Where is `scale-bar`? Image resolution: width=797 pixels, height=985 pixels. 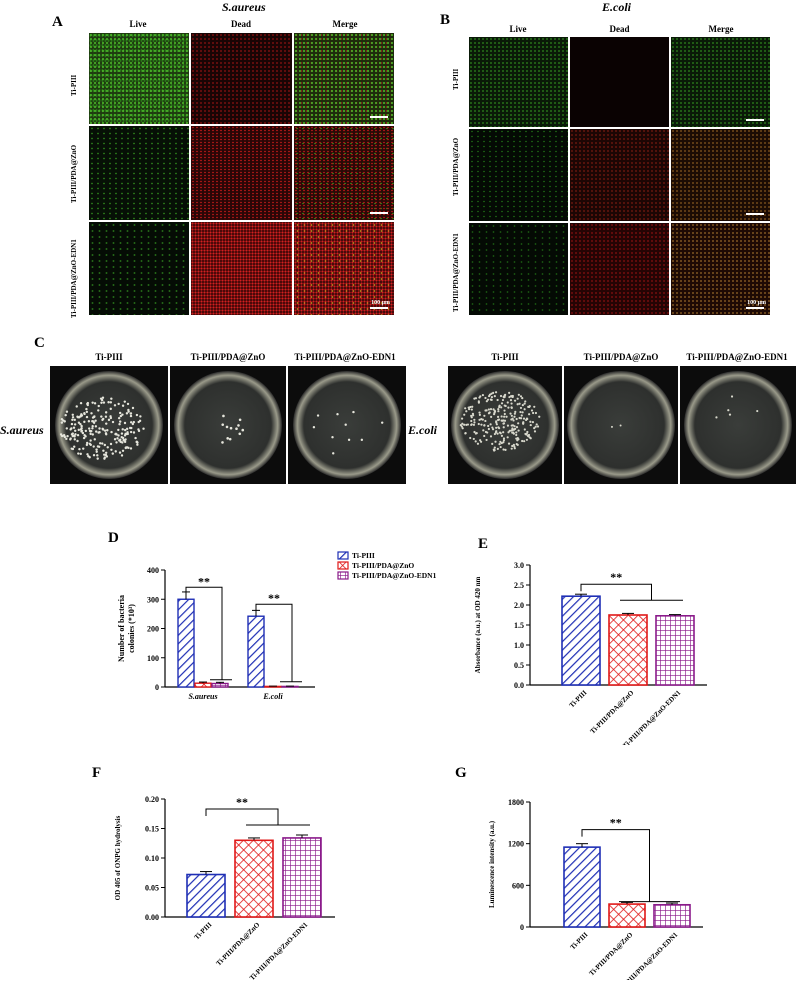
scale-bar is located at coordinates (379, 117).